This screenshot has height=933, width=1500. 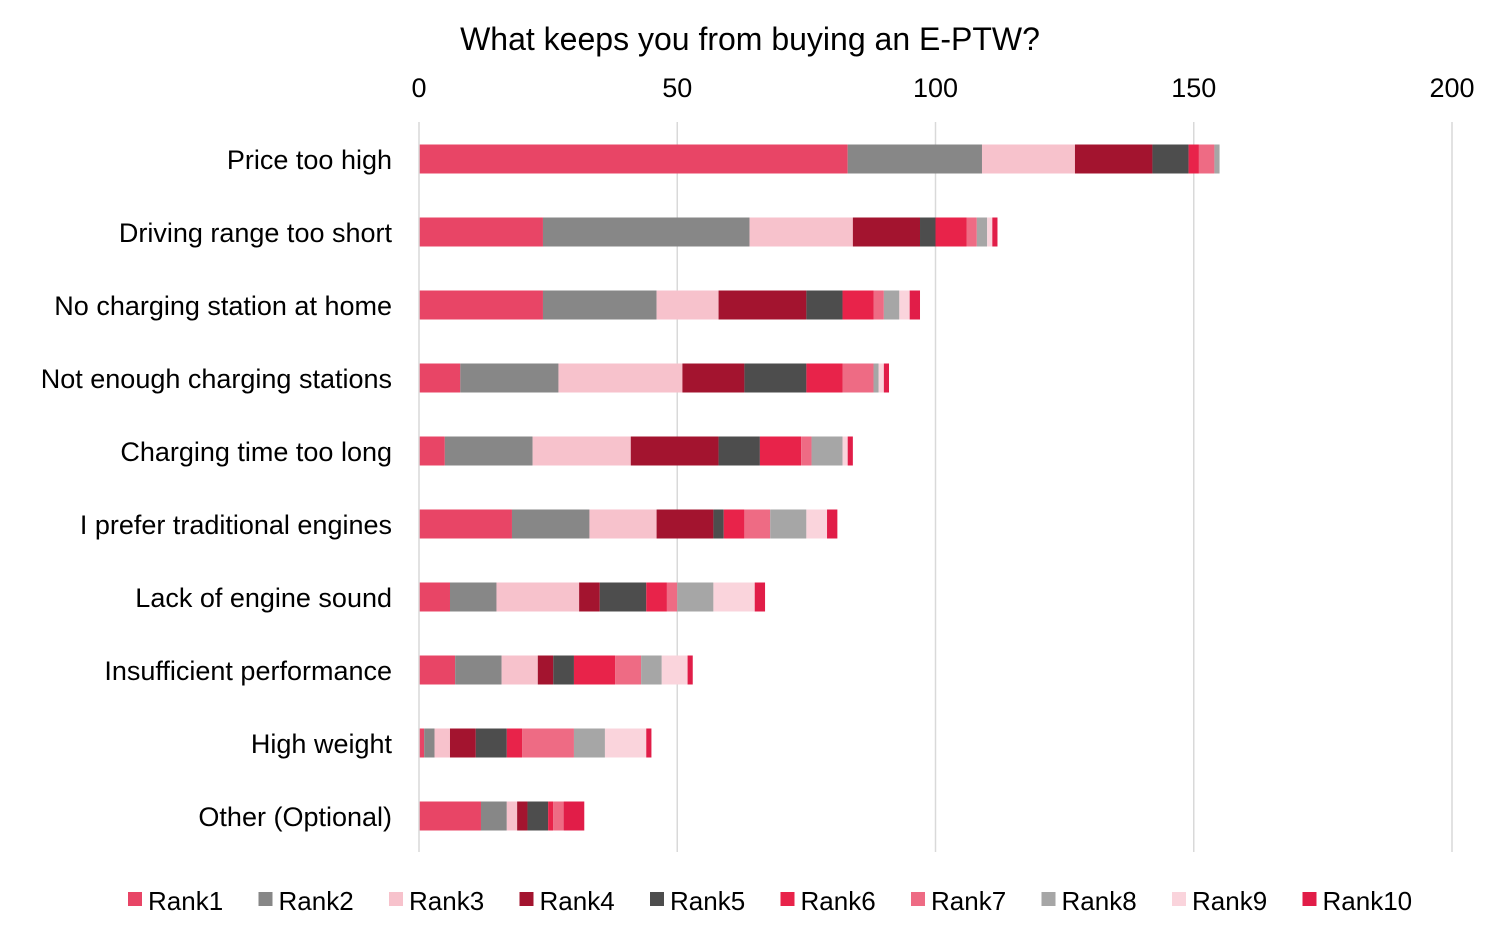 I want to click on chart-title: What keeps you from buying an E-PTW?, so click(x=750, y=39).